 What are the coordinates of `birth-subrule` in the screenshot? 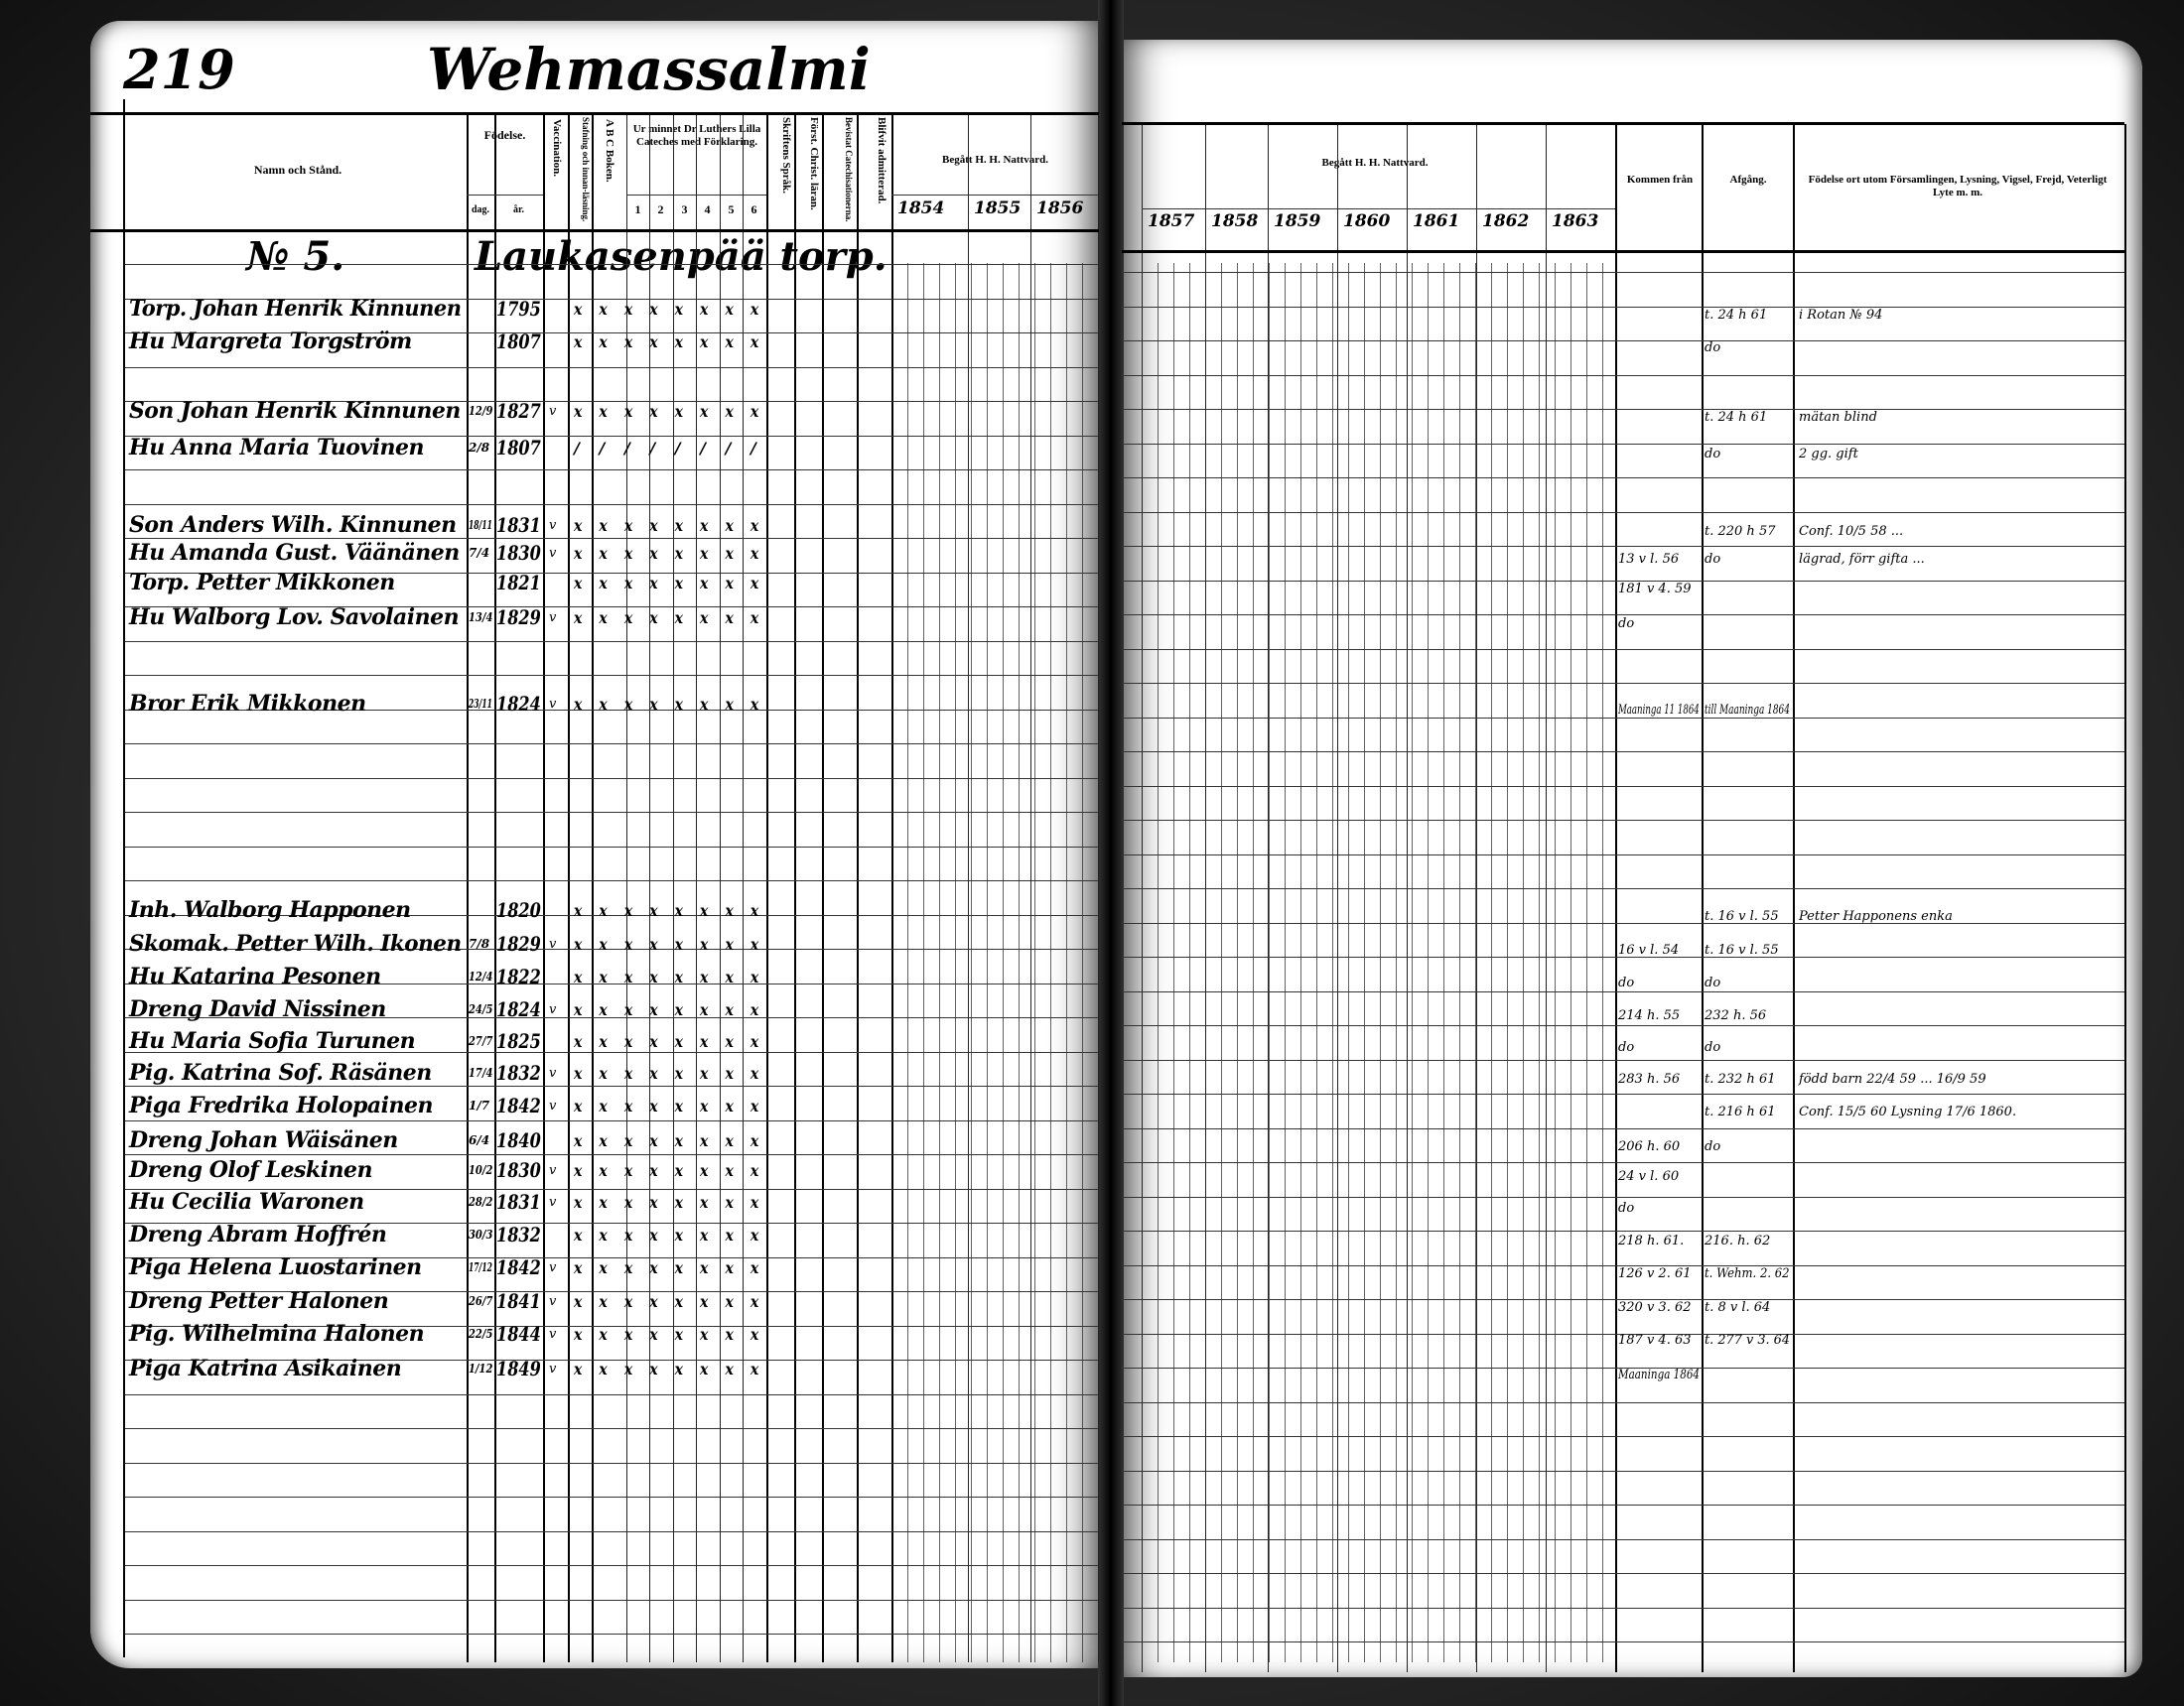 It's located at (505, 195).